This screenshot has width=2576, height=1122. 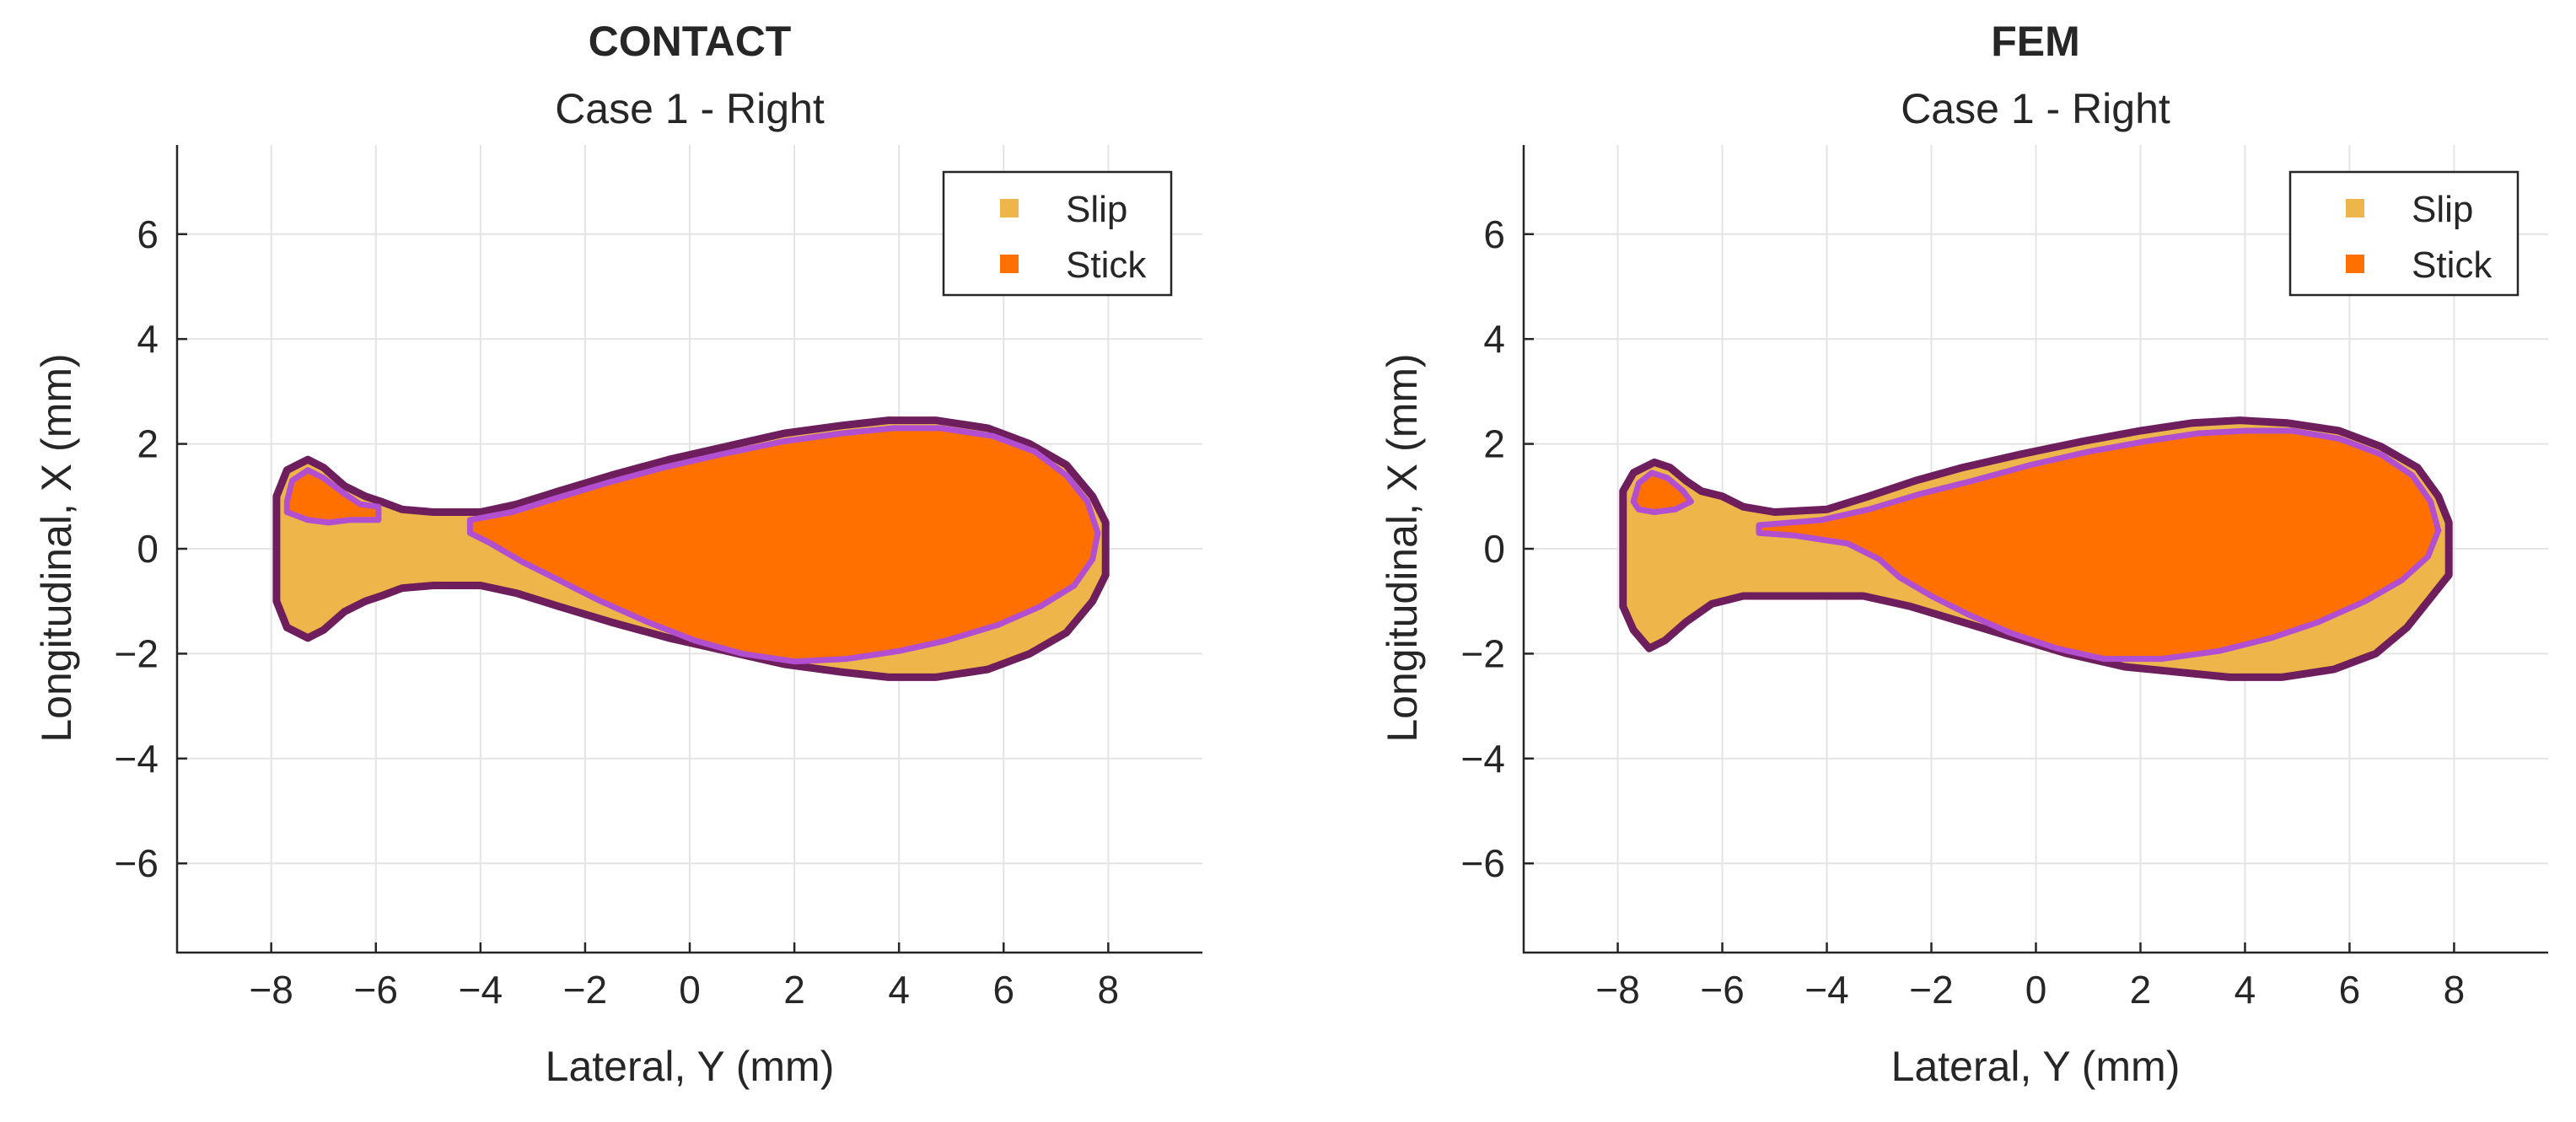 I want to click on chart-title: CONTACT, so click(x=690, y=41).